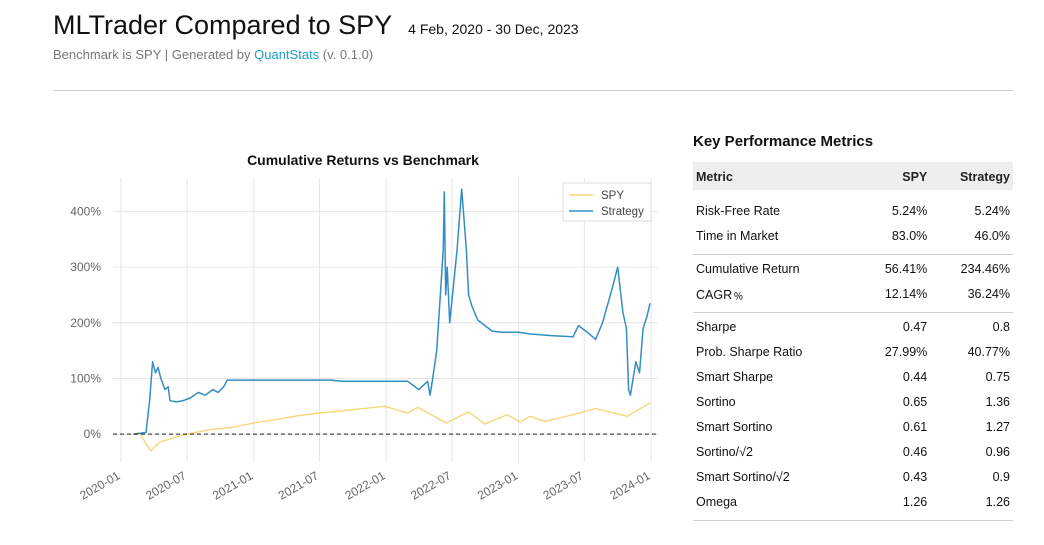 The image size is (1044, 545). I want to click on metric-spy-value: 83.0%, so click(909, 235).